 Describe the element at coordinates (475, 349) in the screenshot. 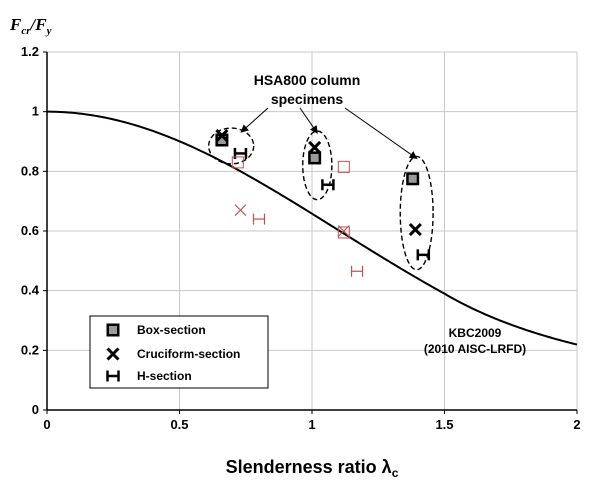

I see `curve-label-line2: (2010 AISC-LRFD)` at that location.